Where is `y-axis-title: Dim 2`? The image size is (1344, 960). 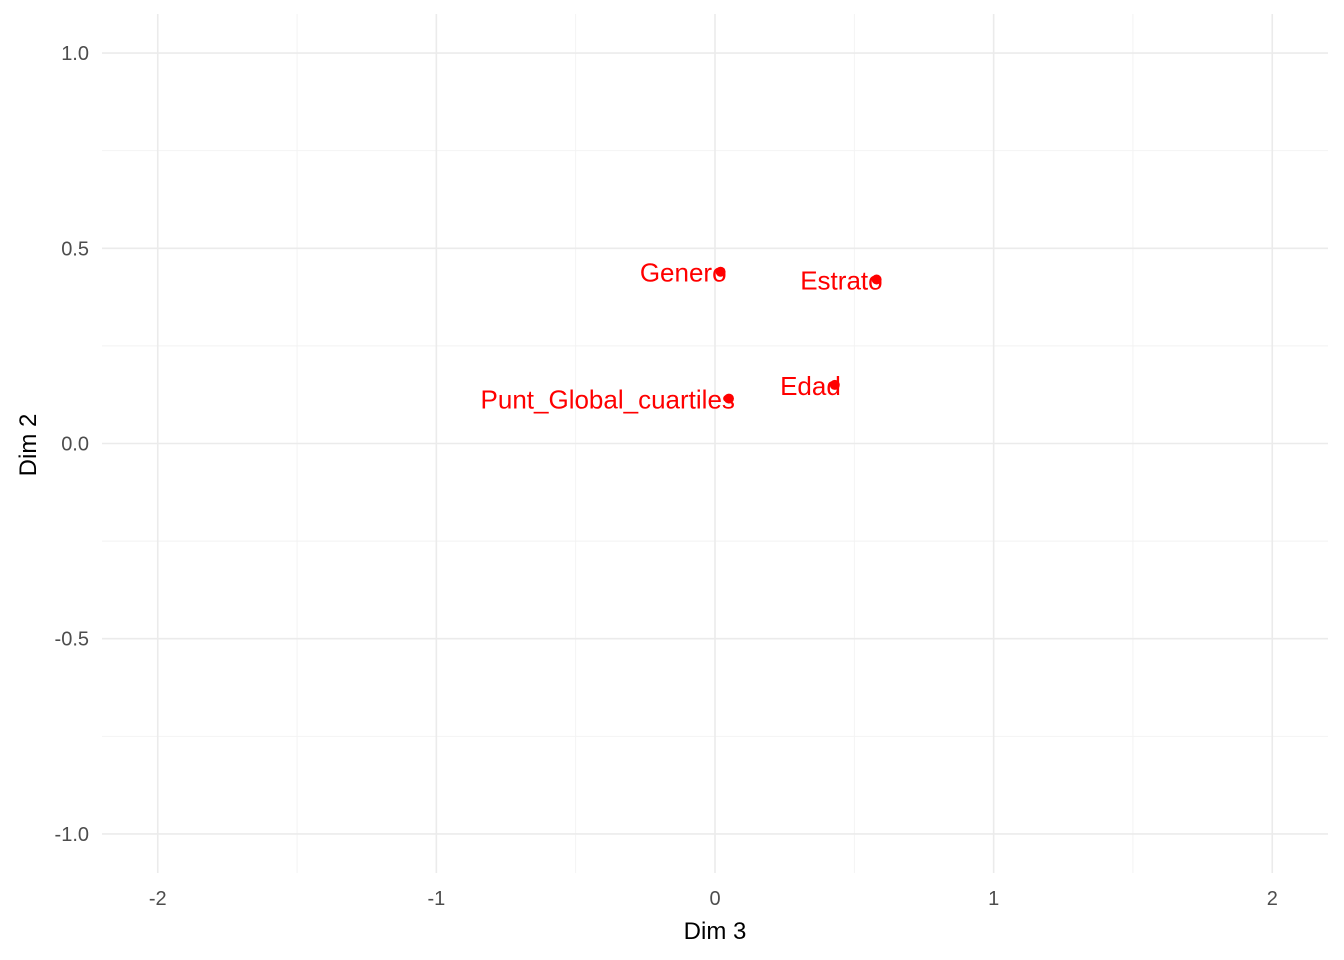
y-axis-title: Dim 2 is located at coordinates (28, 445).